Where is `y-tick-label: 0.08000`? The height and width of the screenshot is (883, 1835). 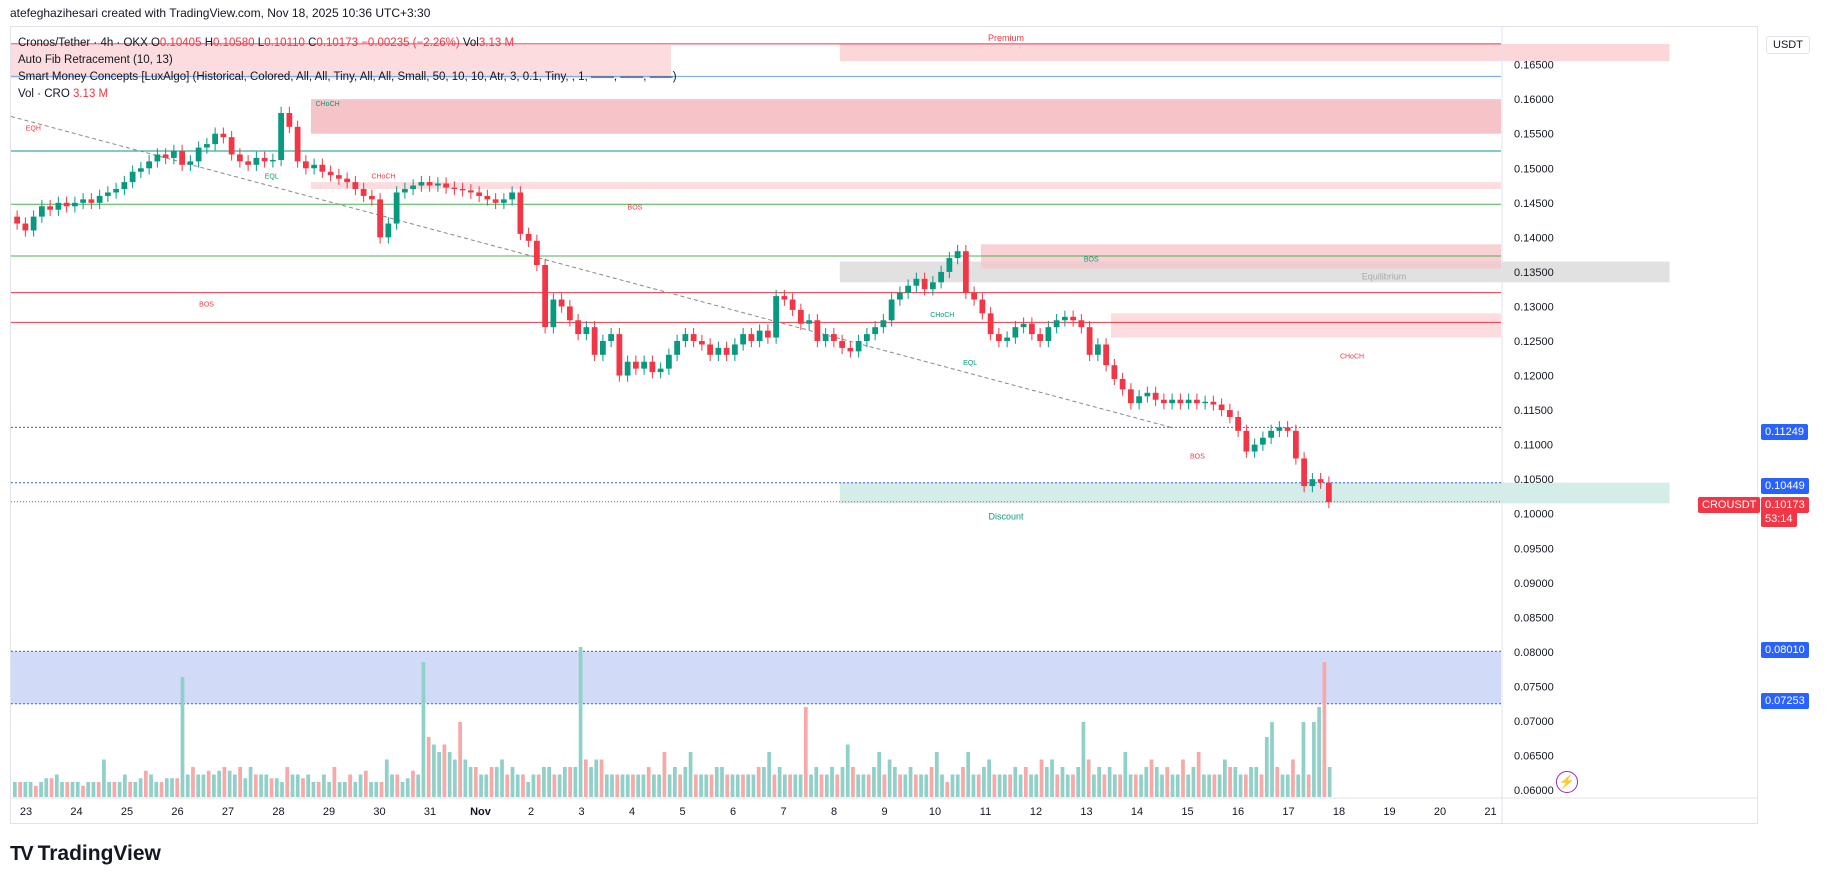
y-tick-label: 0.08000 is located at coordinates (1534, 653).